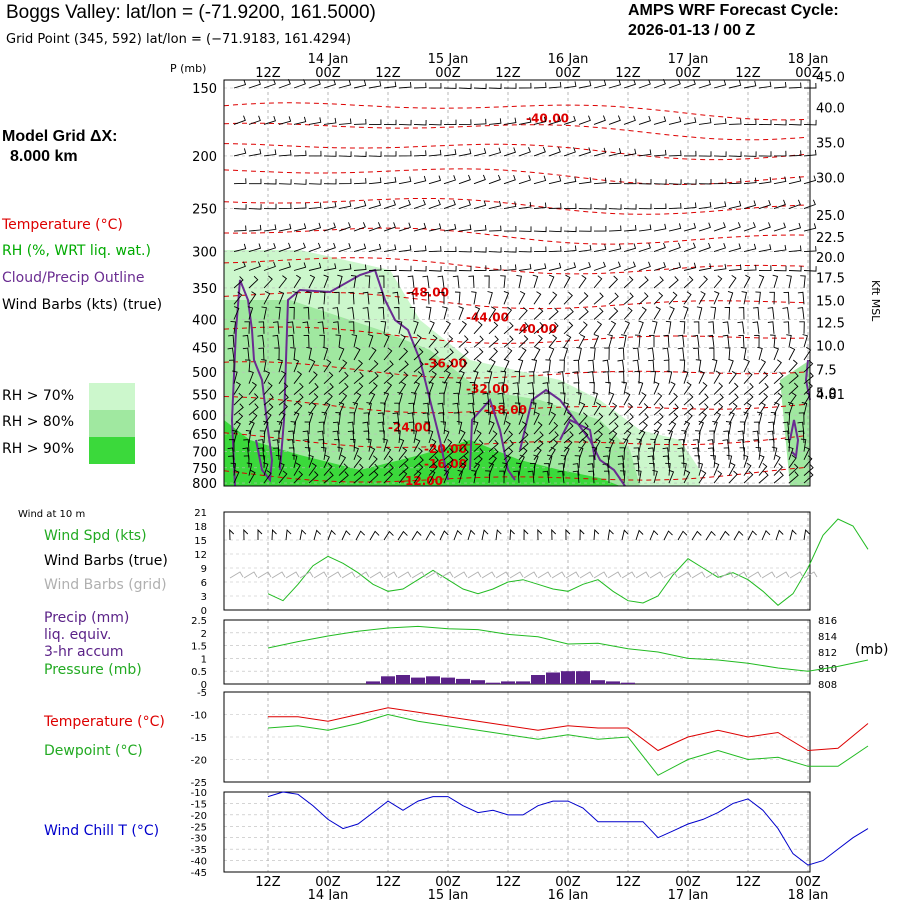 This screenshot has width=900, height=900. Describe the element at coordinates (200, 555) in the screenshot. I see `y-tick-label: 12` at that location.